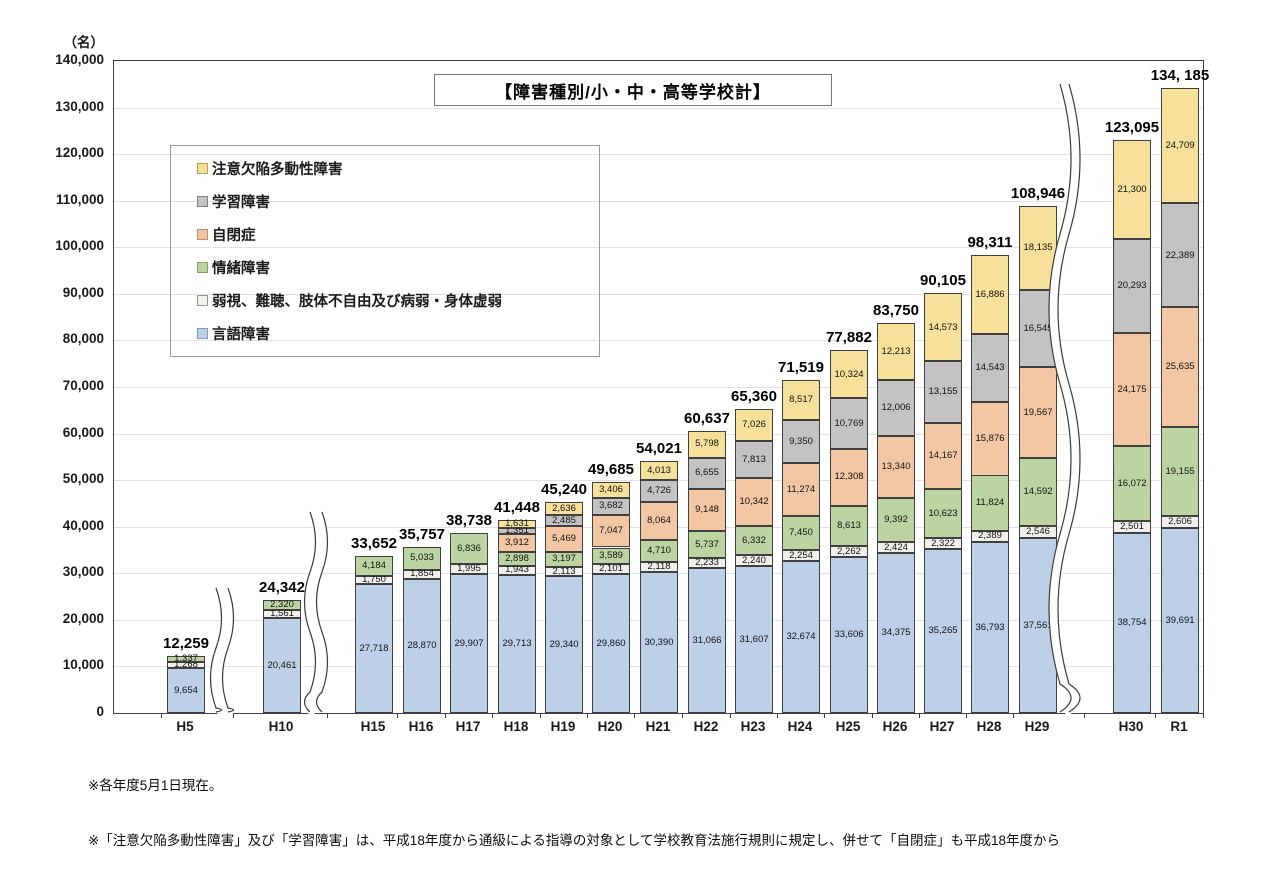 The height and width of the screenshot is (884, 1272). I want to click on bar-segment-H20: 7,047, so click(611, 531).